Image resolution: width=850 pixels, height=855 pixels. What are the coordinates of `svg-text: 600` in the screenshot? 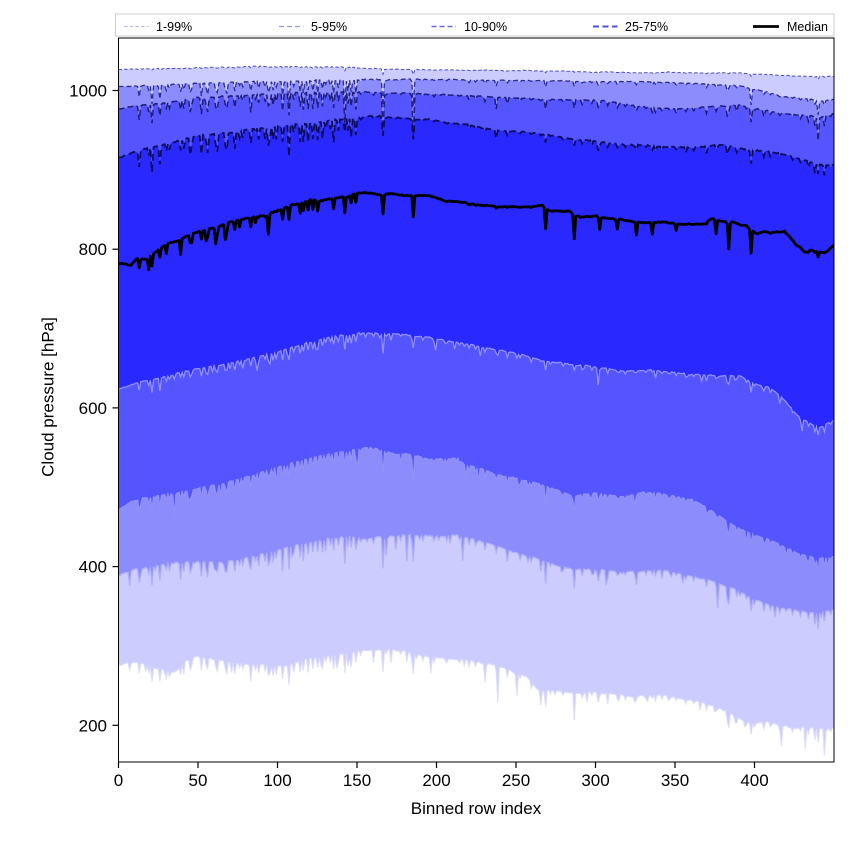 It's located at (93, 408).